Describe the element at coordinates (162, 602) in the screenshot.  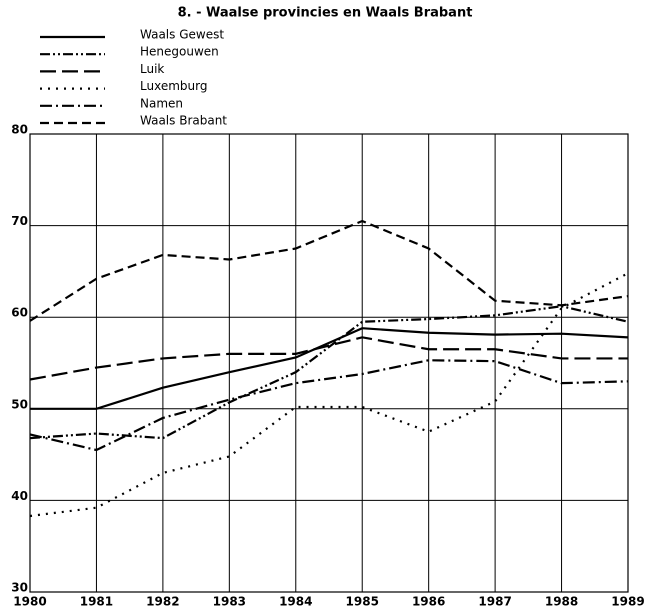
I see `x-tick-label: 1982` at that location.